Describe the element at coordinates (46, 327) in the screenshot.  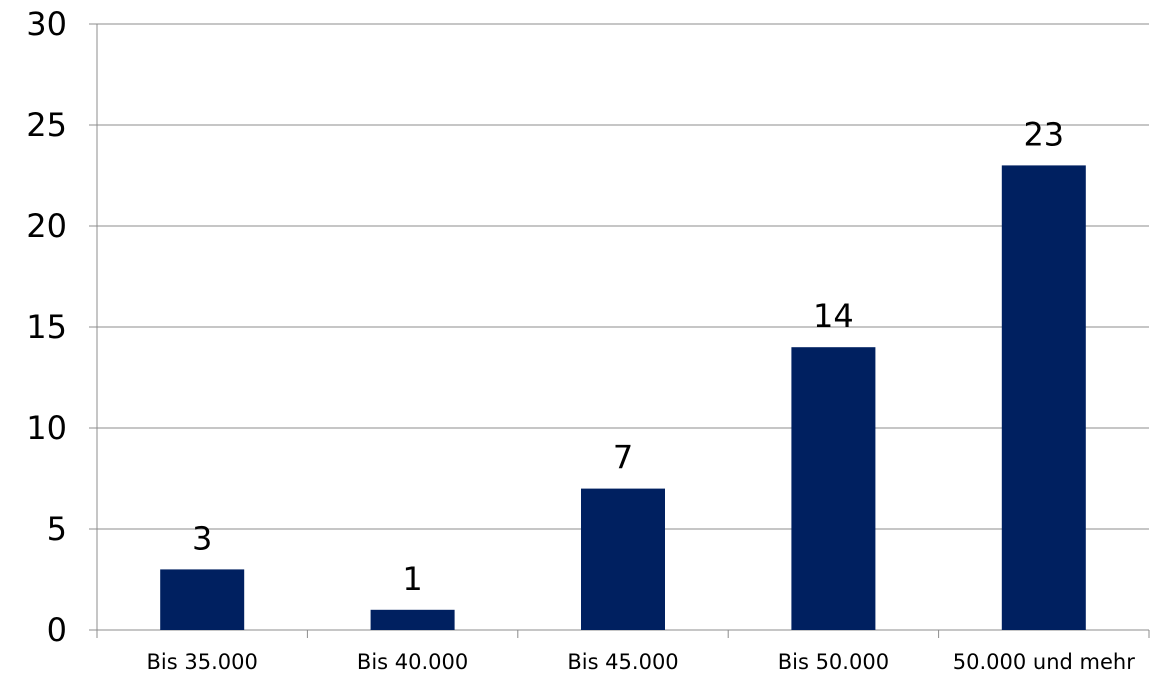
I see `y-tick-label: 15` at that location.